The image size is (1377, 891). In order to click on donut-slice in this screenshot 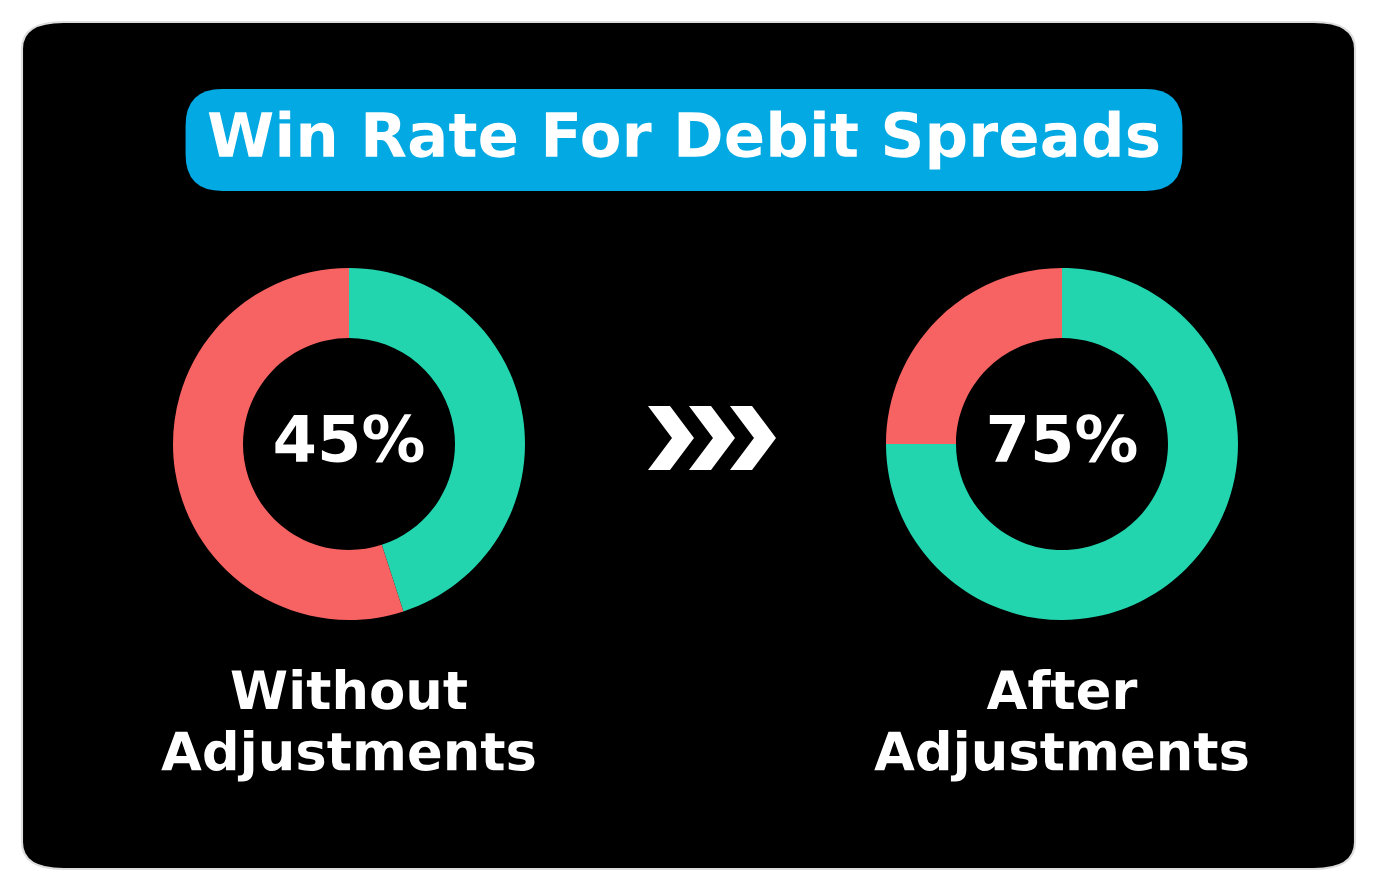, I will do `click(1062, 444)`.